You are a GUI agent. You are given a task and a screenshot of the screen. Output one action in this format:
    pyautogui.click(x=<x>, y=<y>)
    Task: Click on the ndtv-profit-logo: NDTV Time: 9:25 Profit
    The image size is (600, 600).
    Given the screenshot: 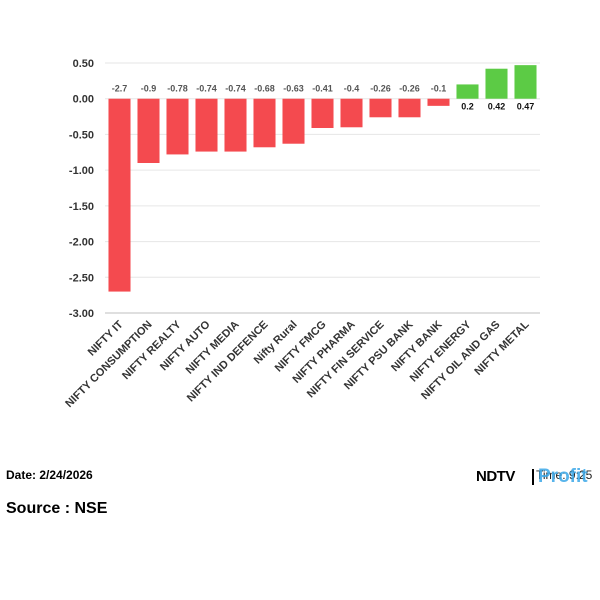 What is the action you would take?
    pyautogui.click(x=536, y=477)
    